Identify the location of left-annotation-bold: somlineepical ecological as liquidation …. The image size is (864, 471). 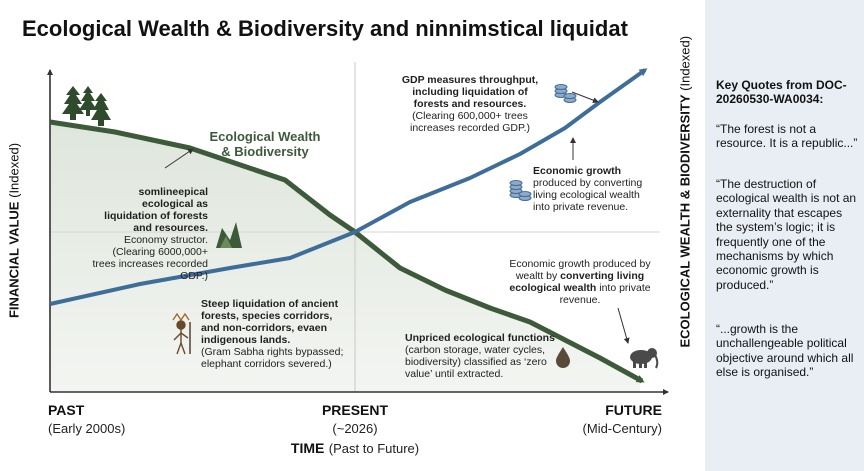
(156, 210).